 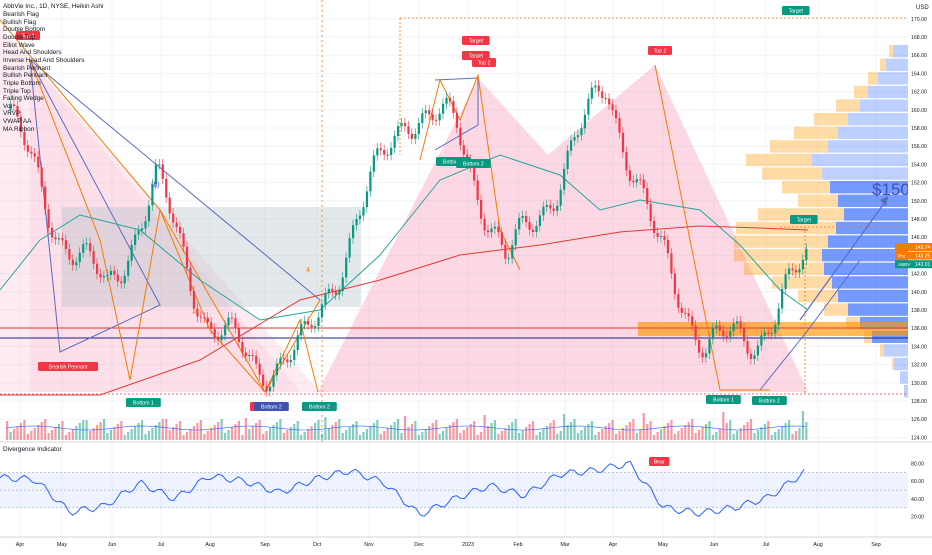 What do you see at coordinates (402, 489) in the screenshot?
I see `rsi-line` at bounding box center [402, 489].